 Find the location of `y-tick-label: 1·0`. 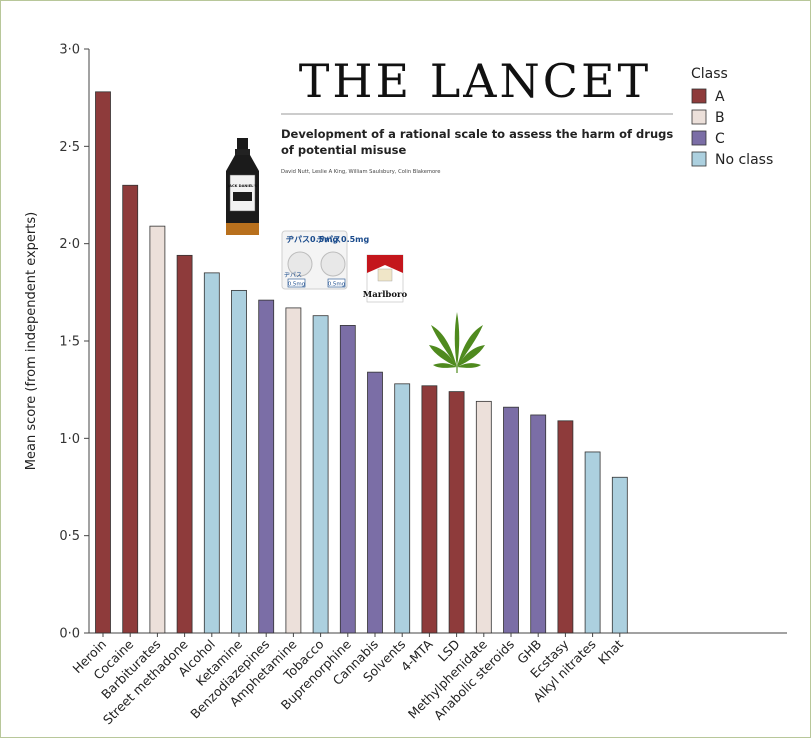

y-tick-label: 1·0 is located at coordinates (69, 439).